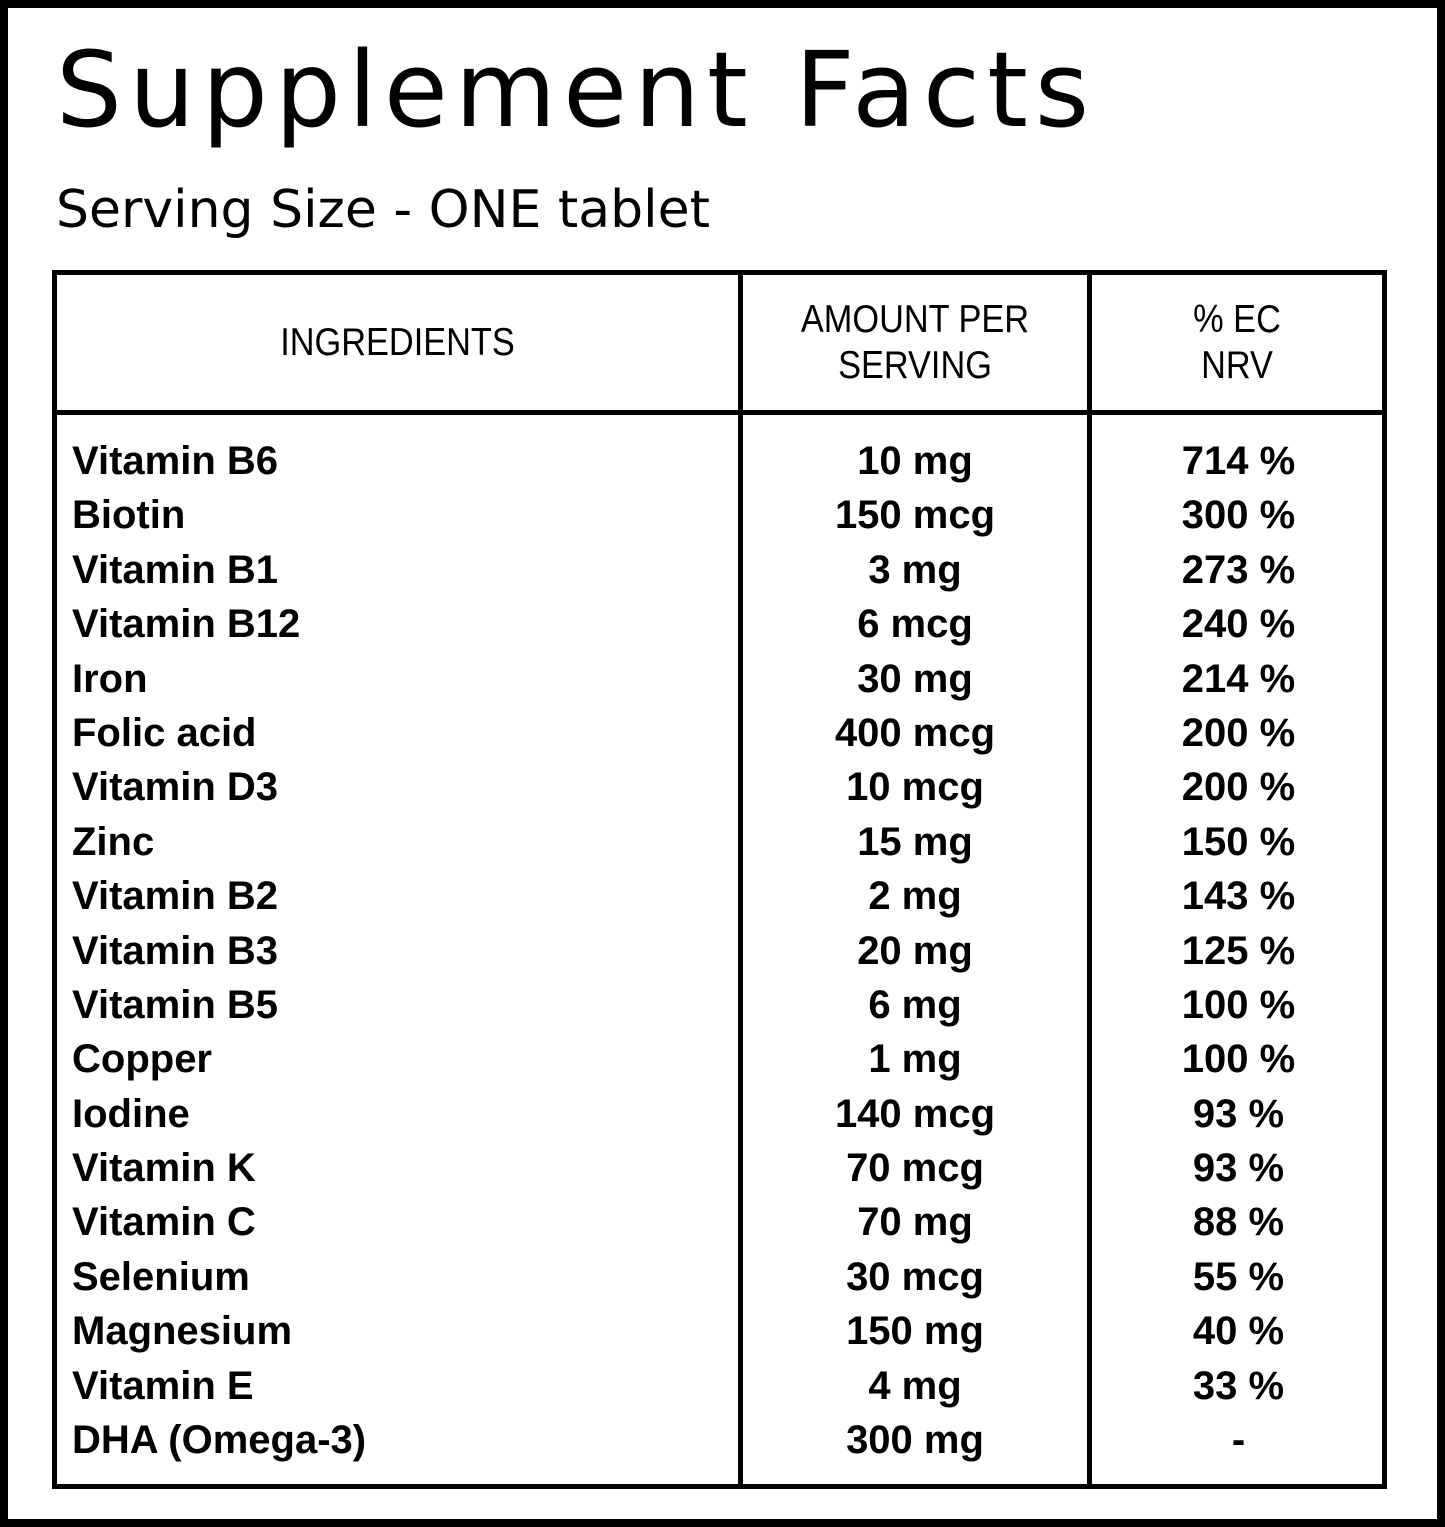 Image resolution: width=1445 pixels, height=1527 pixels. What do you see at coordinates (719, 1059) in the screenshot?
I see `table-row: Copper 1 mg 100 %` at bounding box center [719, 1059].